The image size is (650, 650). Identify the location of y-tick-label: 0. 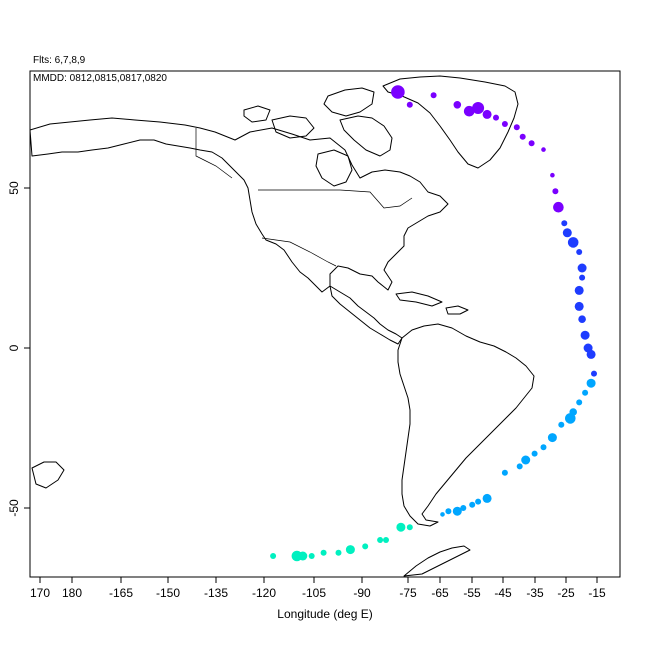
(14, 347).